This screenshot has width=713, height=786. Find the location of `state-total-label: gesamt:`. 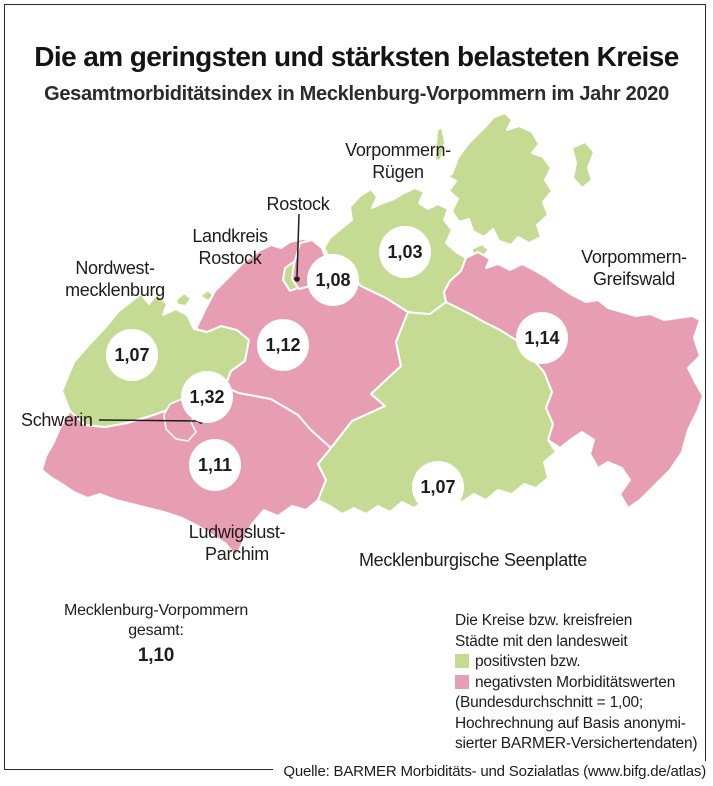

state-total-label: gesamt: is located at coordinates (156, 630).